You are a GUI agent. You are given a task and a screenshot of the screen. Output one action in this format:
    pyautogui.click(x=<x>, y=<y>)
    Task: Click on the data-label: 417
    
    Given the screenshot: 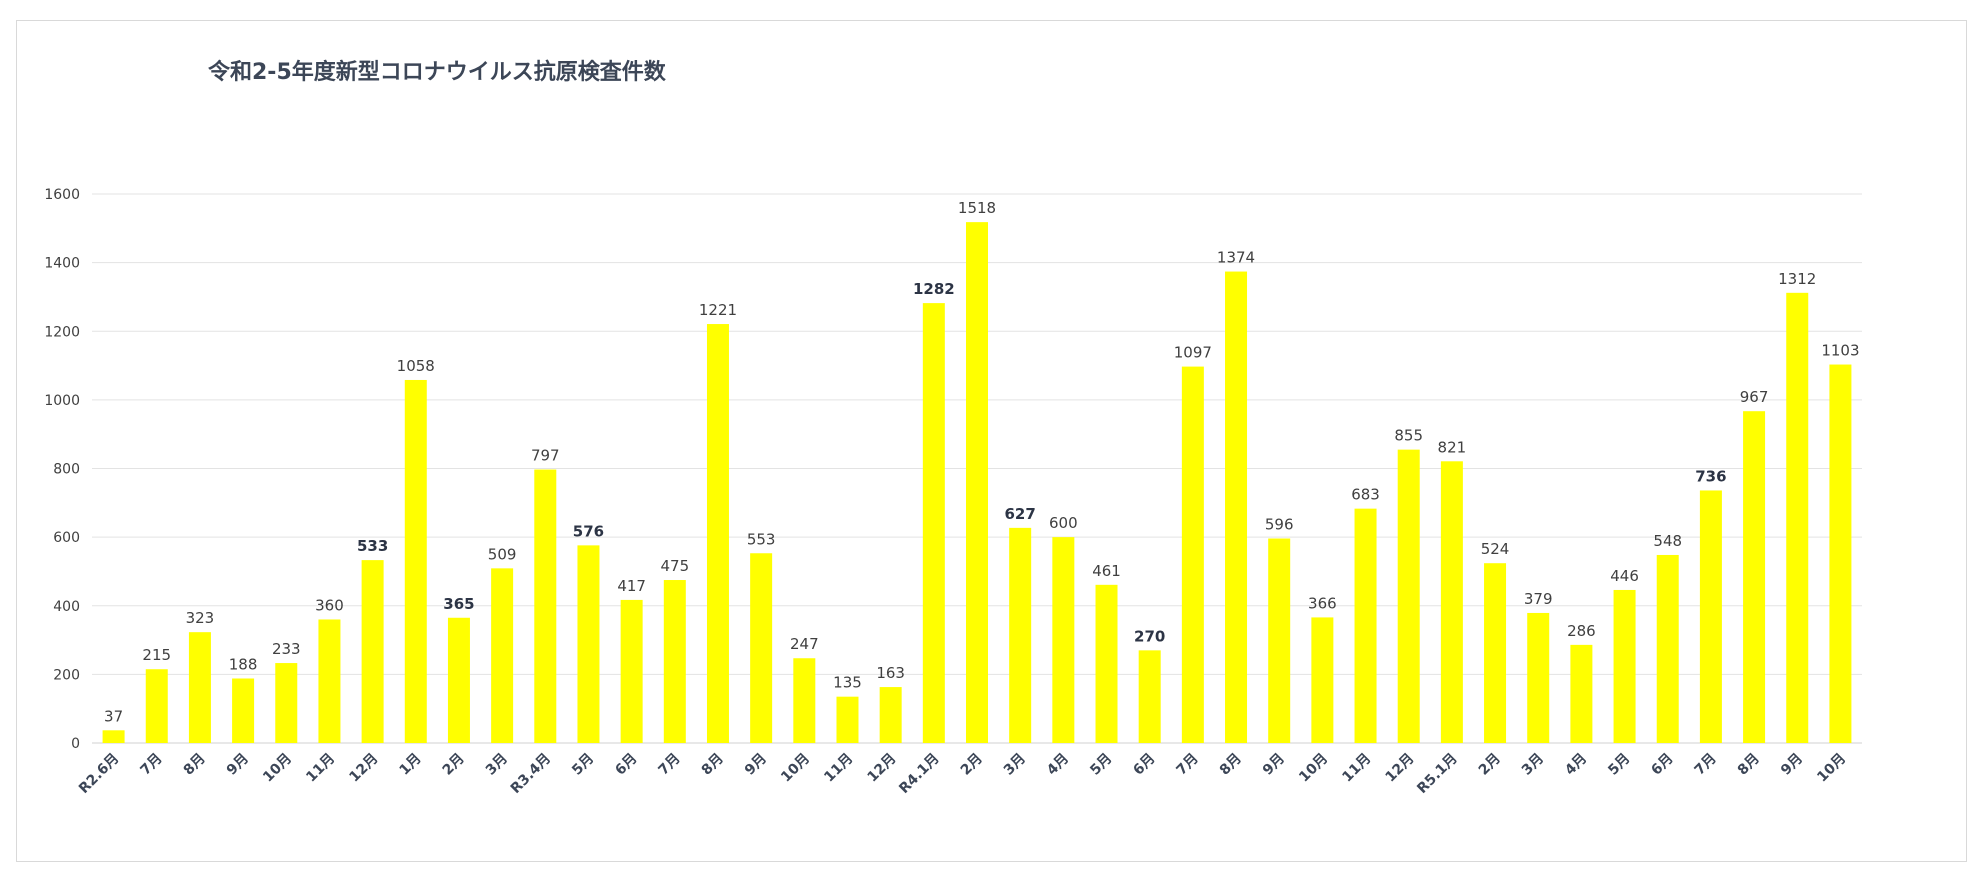 What is the action you would take?
    pyautogui.click(x=631, y=586)
    